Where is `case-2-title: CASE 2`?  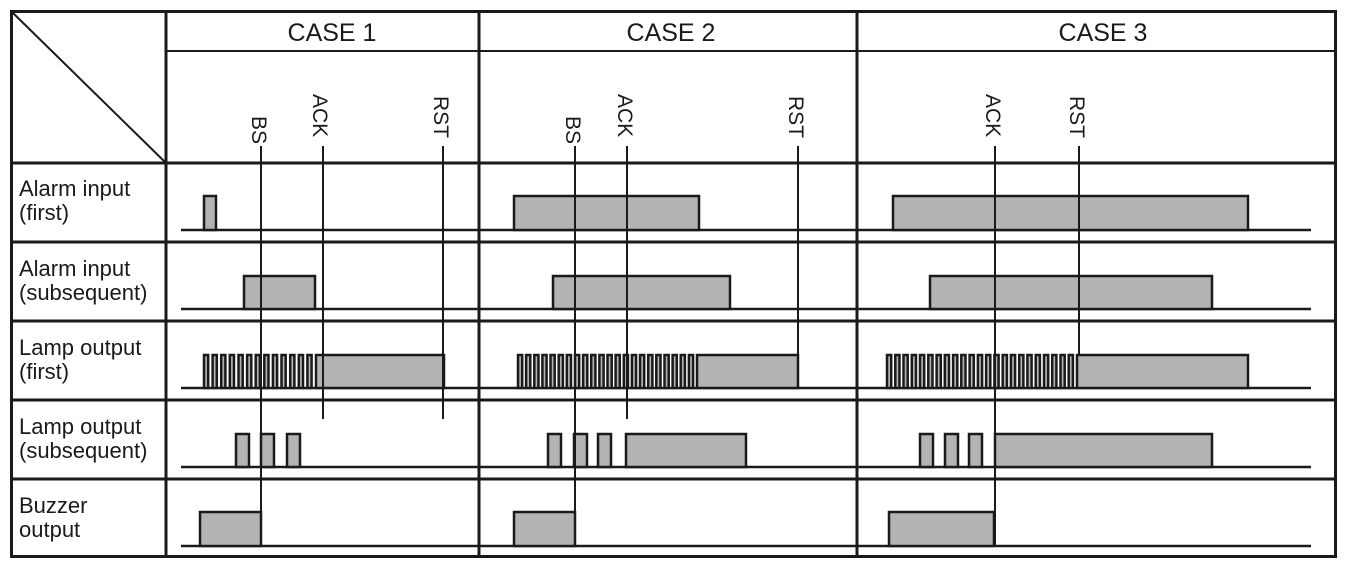 case-2-title: CASE 2 is located at coordinates (671, 33).